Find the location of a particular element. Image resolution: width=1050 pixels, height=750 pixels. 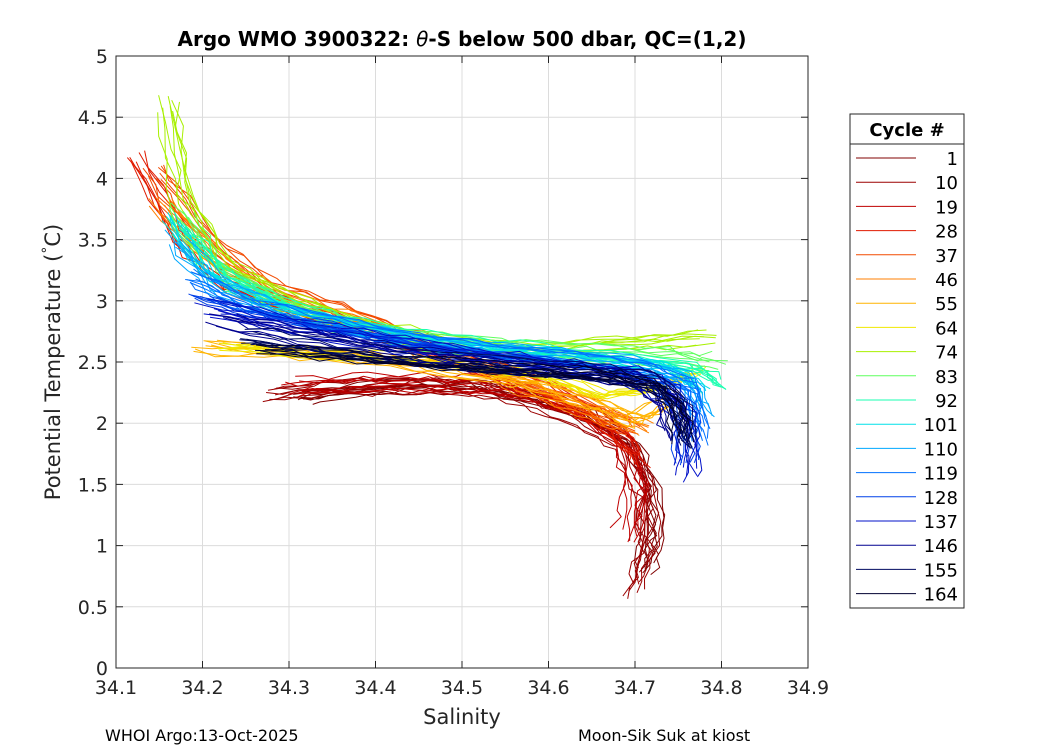

x-tick-label: 34.5 is located at coordinates (462, 688).